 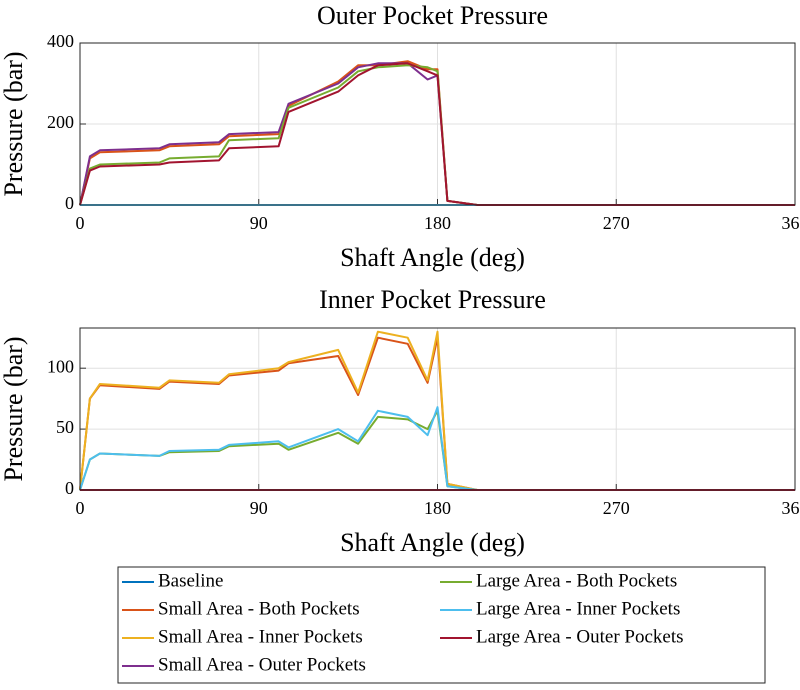 What do you see at coordinates (432, 299) in the screenshot?
I see `chart-title: Inner Pocket Pressure` at bounding box center [432, 299].